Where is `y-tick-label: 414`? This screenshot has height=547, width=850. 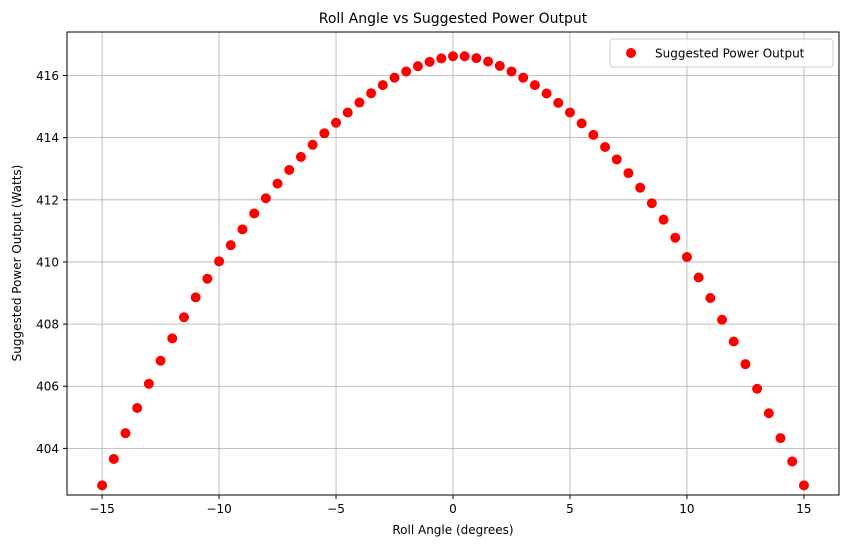
y-tick-label: 414 is located at coordinates (47, 138).